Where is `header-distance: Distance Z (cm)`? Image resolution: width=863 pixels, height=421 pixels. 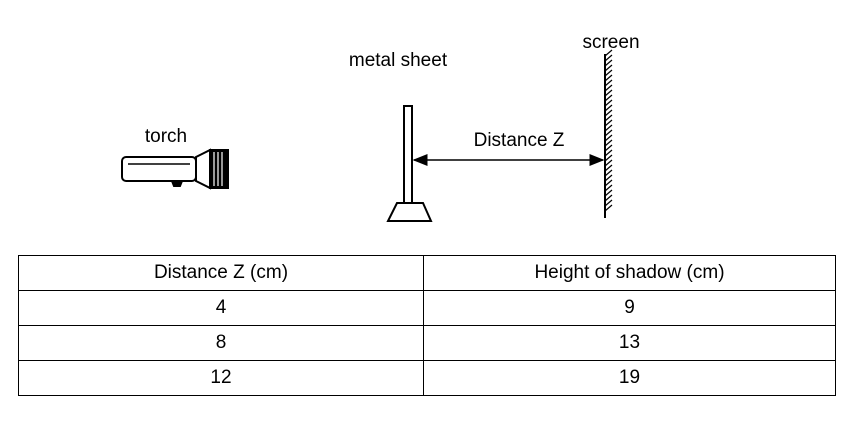 header-distance: Distance Z (cm) is located at coordinates (221, 273).